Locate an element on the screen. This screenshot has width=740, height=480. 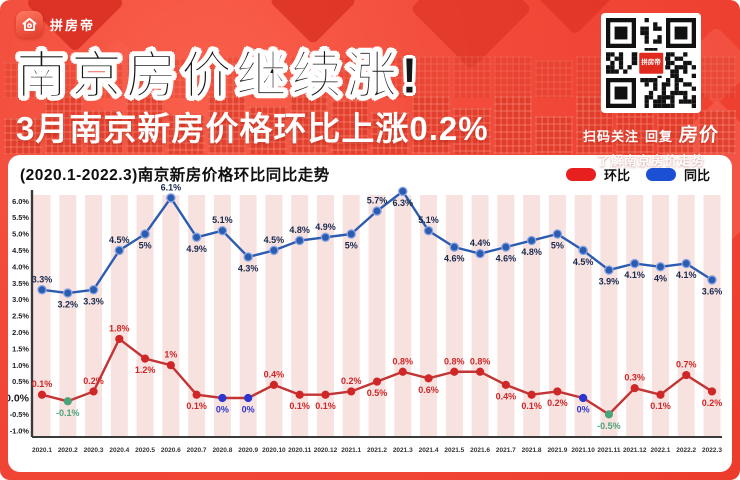
svg-text: 3.2% is located at coordinates (68, 305).